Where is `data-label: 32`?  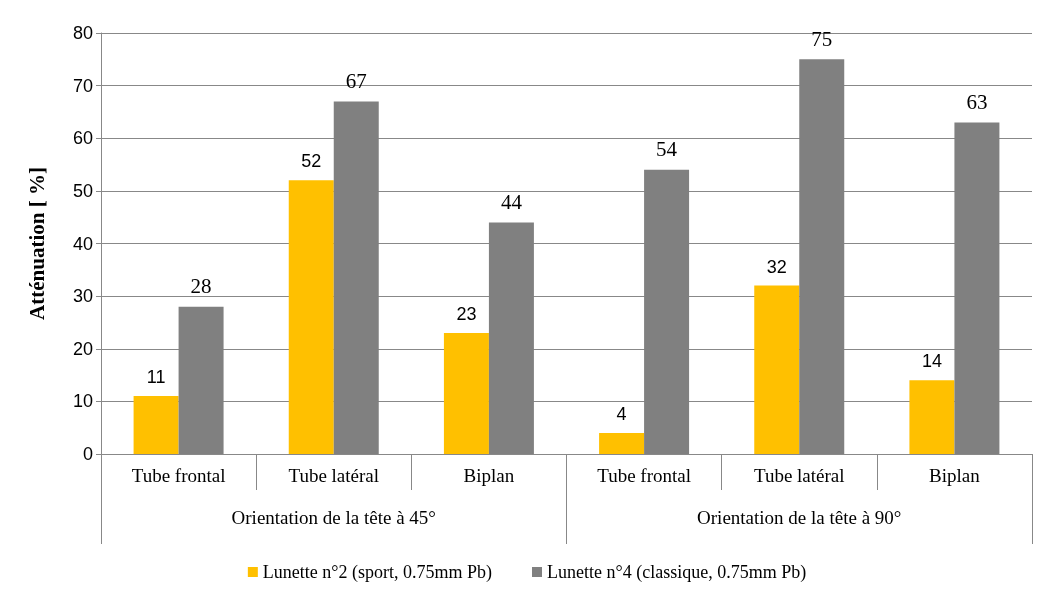
data-label: 32 is located at coordinates (776, 266).